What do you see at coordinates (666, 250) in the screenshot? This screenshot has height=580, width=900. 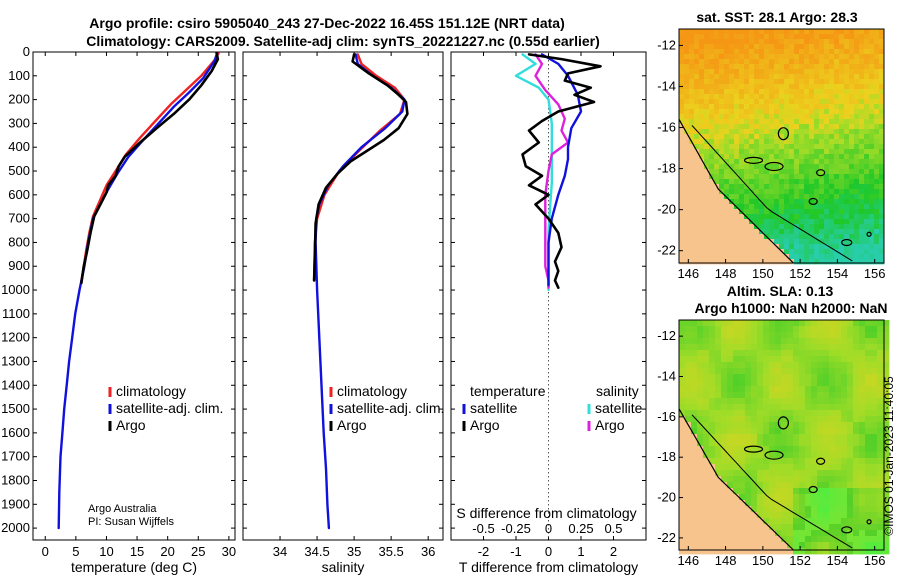 I see `sst-lat-tick-label: -22` at bounding box center [666, 250].